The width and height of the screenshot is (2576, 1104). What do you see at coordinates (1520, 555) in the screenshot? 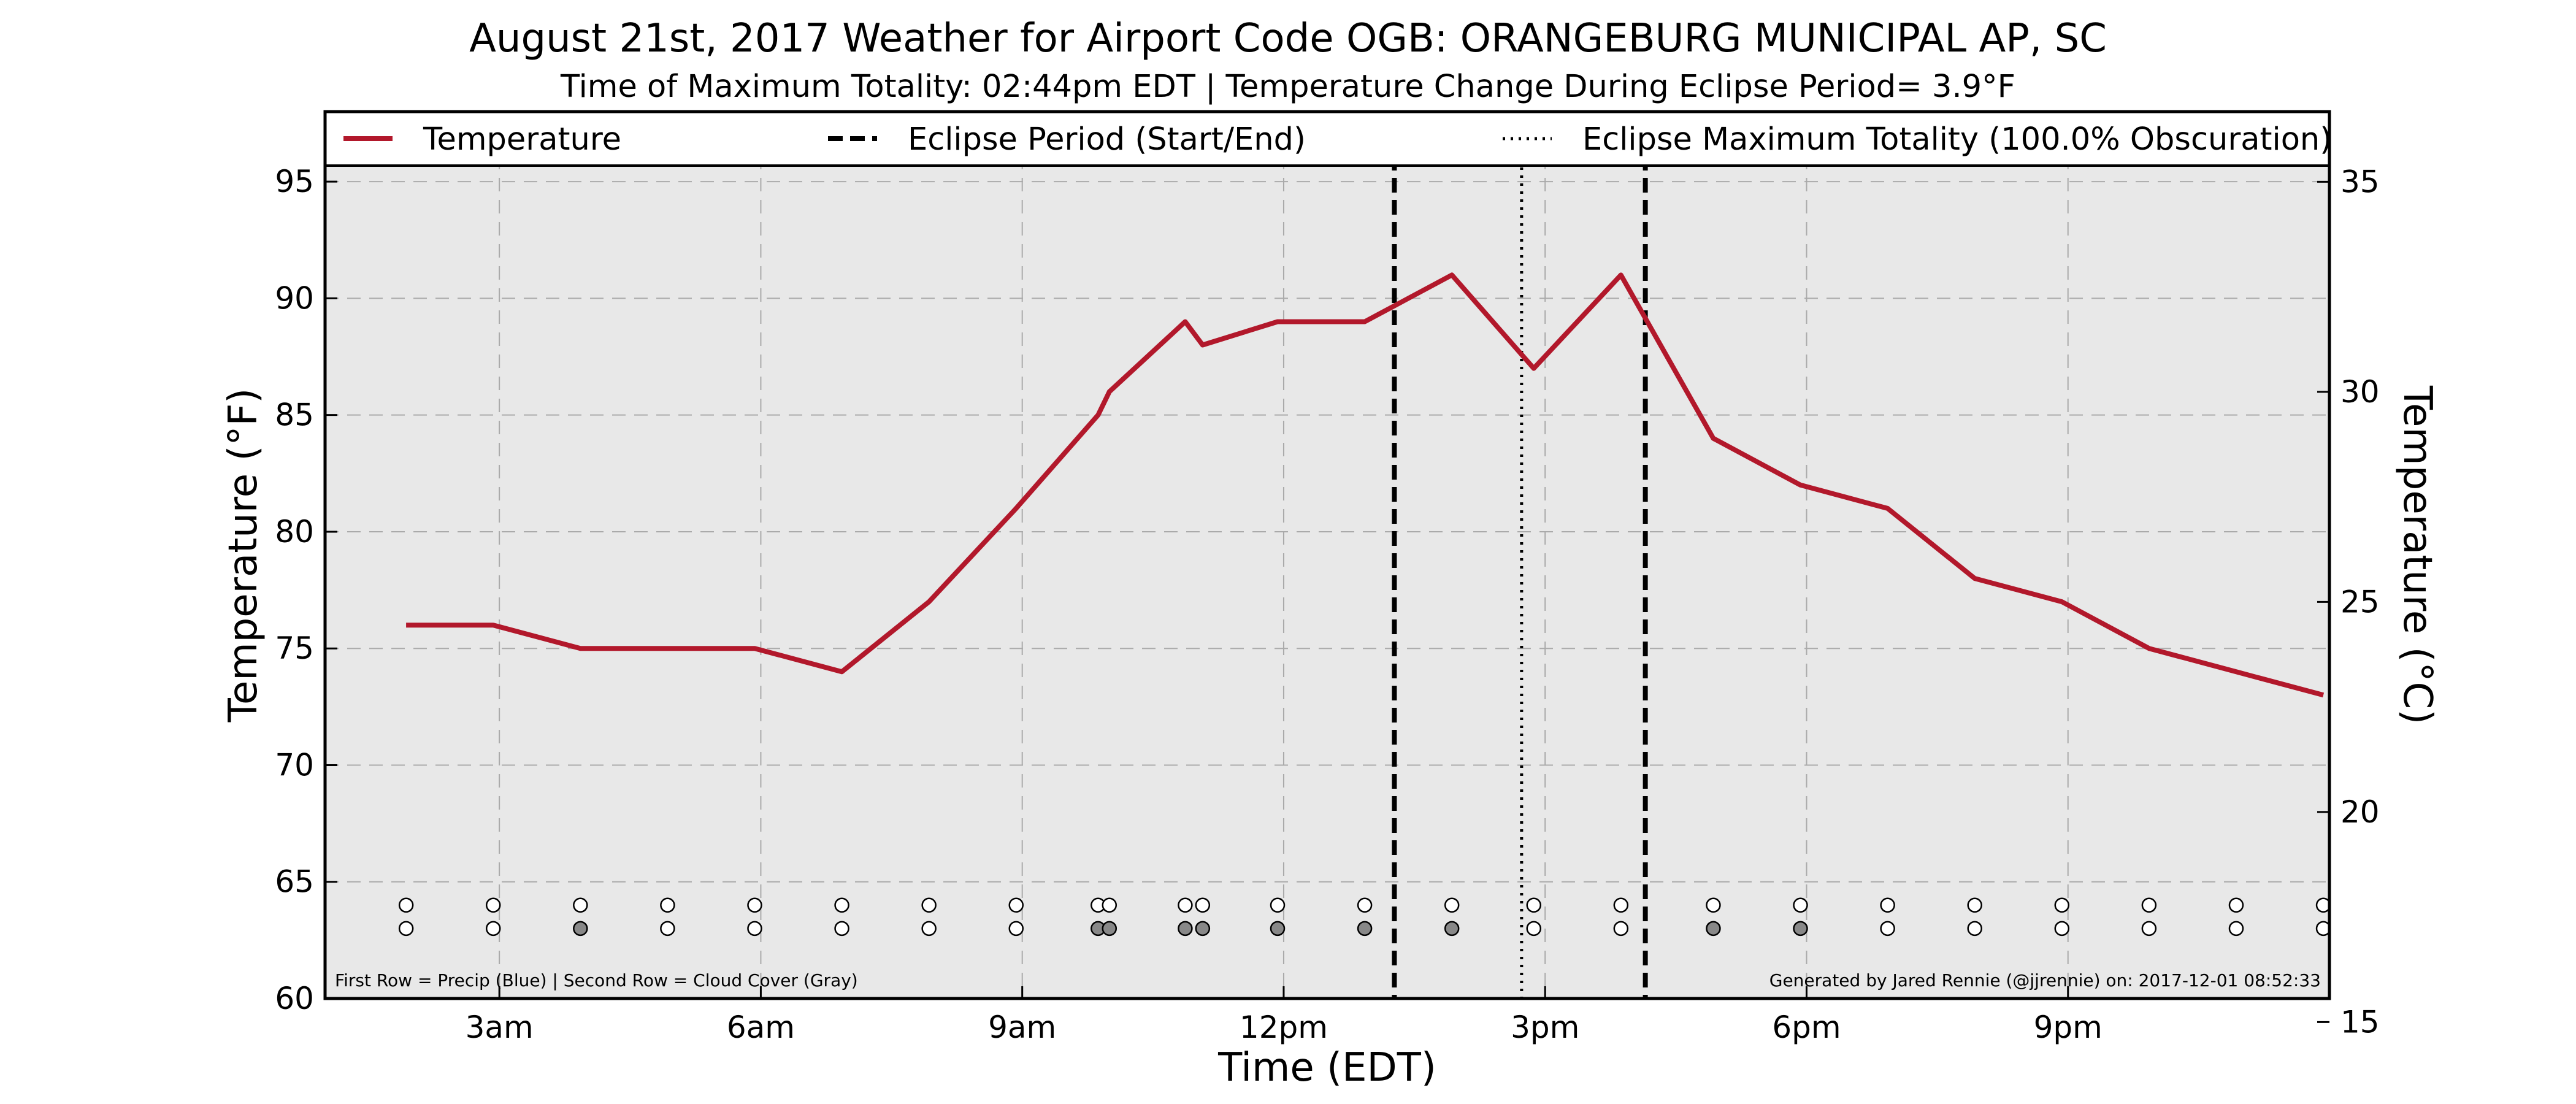
I see `eclipse-lines` at bounding box center [1520, 555].